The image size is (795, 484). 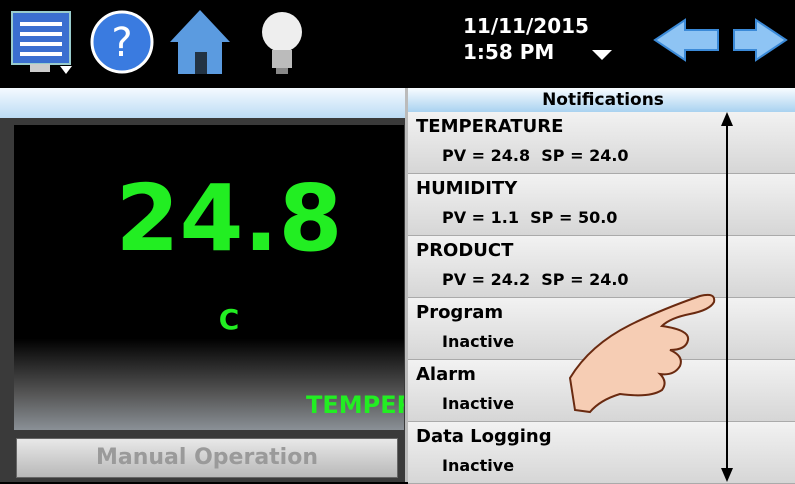 I want to click on menu-icon, so click(x=41, y=42).